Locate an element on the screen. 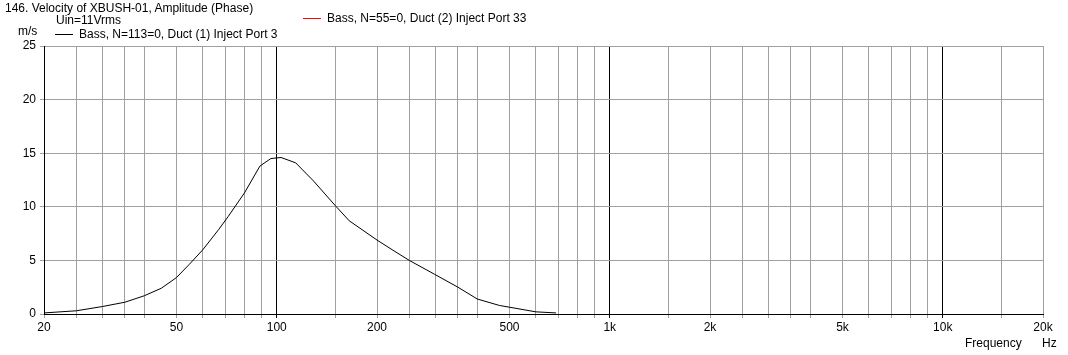 The image size is (1068, 355). legend-label: Bass, N=55=0, Duct (2) Inject Port 33 is located at coordinates (427, 18).